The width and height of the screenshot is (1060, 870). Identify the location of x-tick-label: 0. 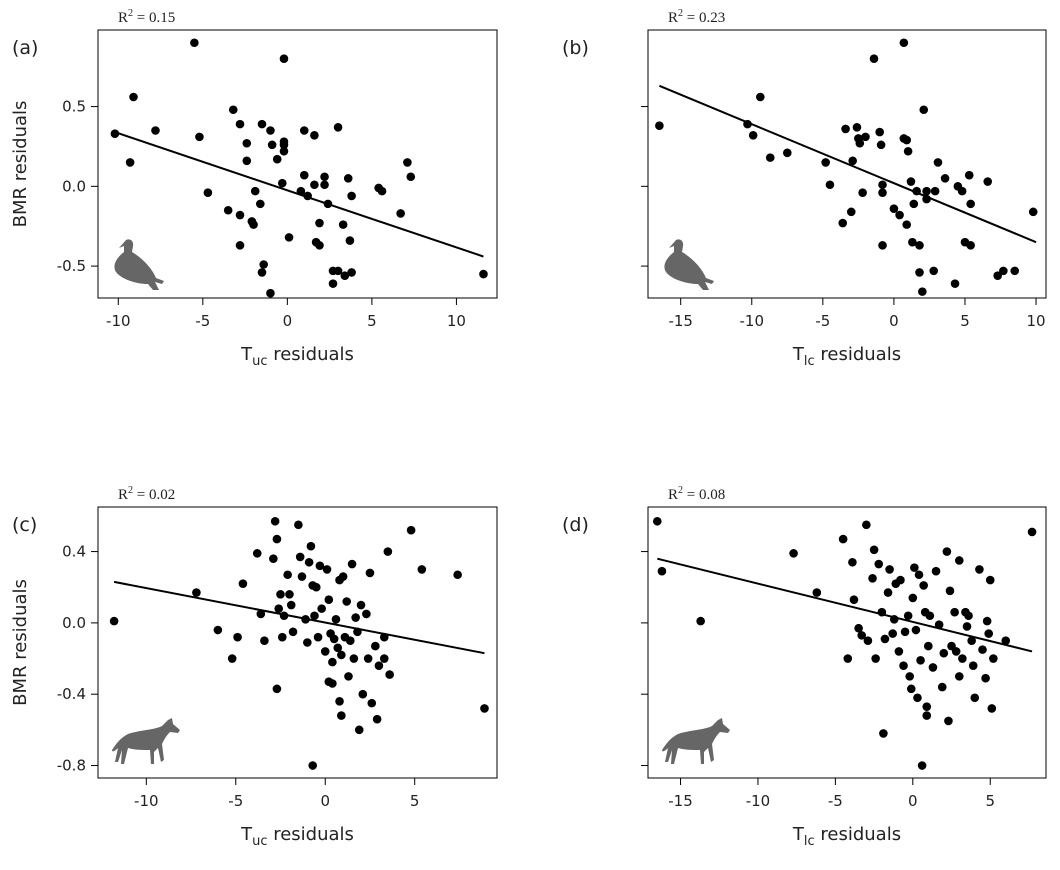
(325, 801).